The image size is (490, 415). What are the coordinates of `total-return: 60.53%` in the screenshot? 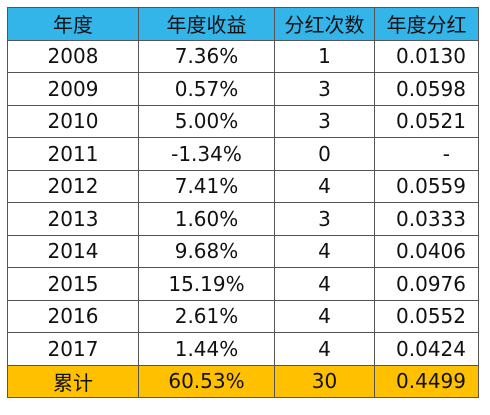 It's located at (206, 381).